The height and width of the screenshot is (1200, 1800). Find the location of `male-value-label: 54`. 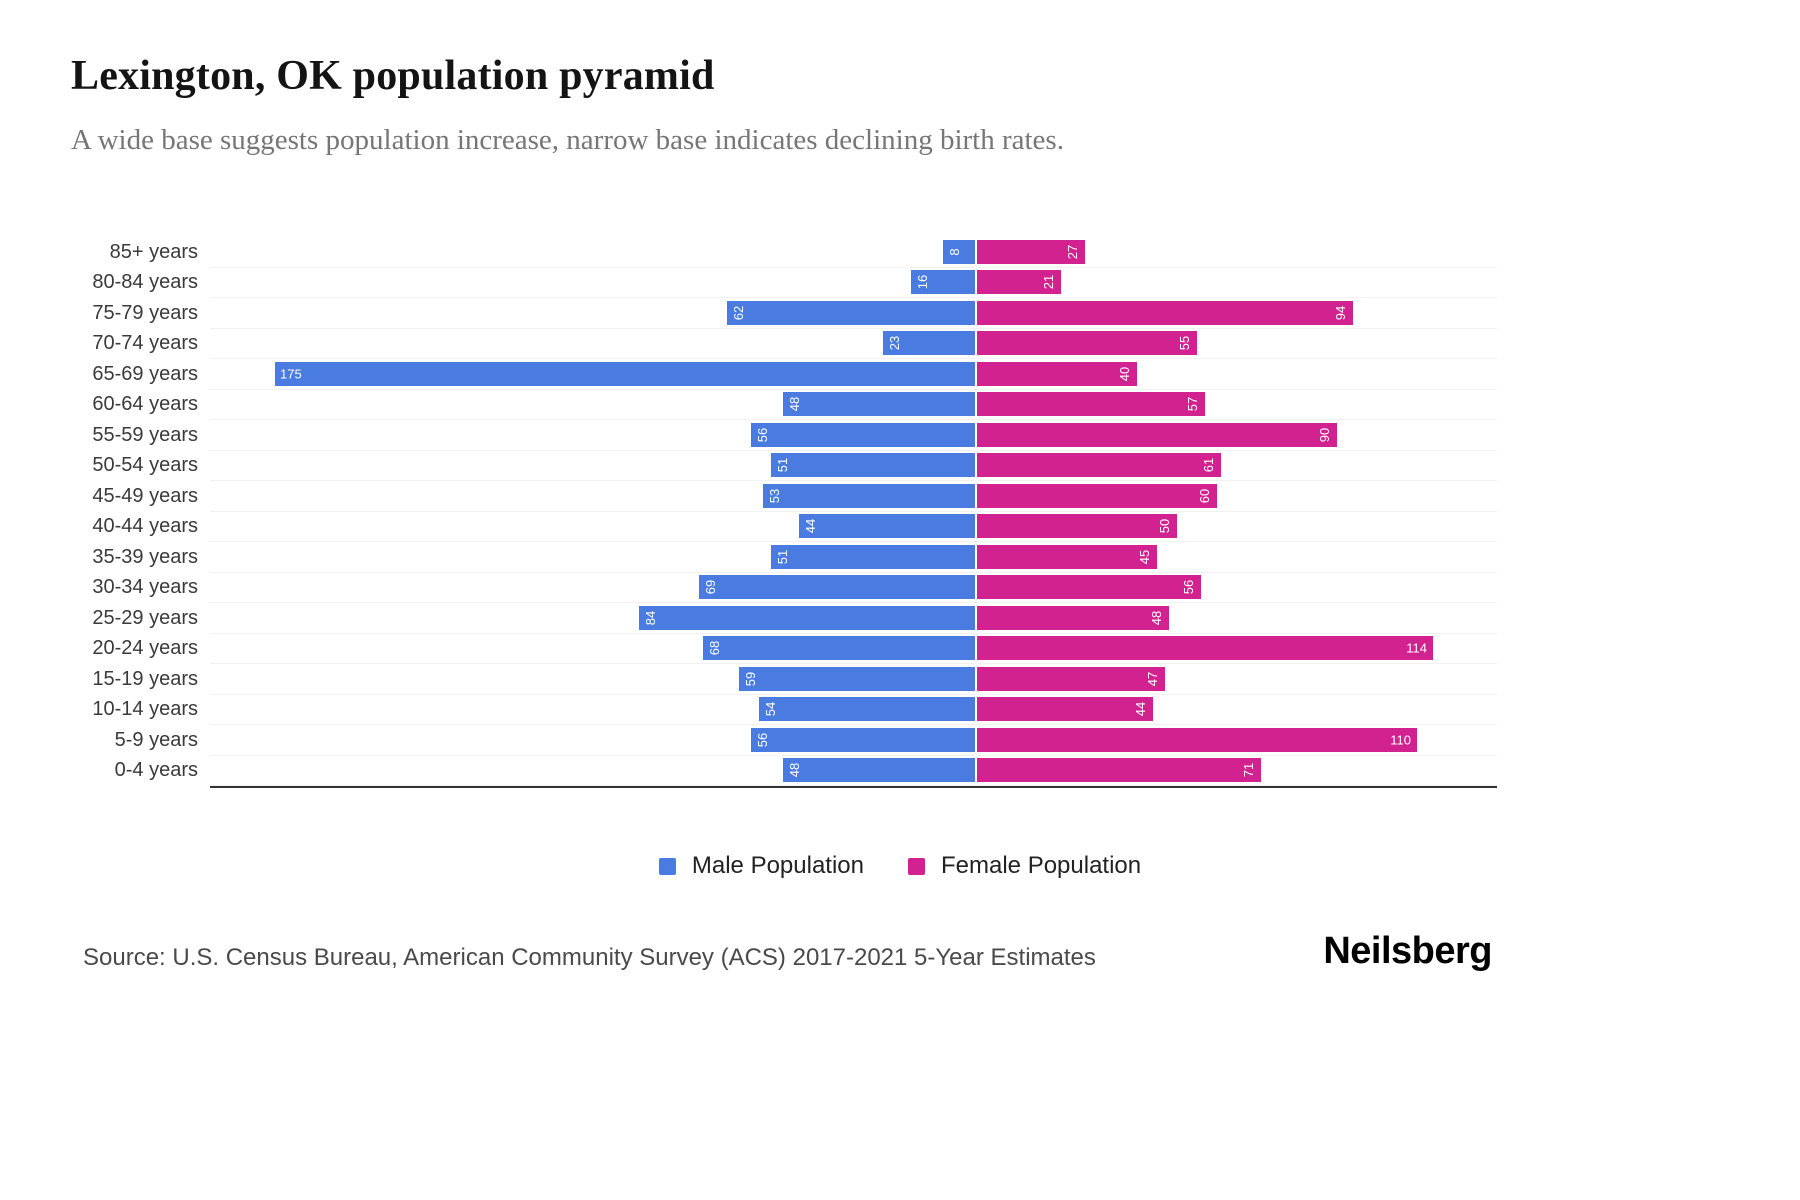

male-value-label: 54 is located at coordinates (770, 709).